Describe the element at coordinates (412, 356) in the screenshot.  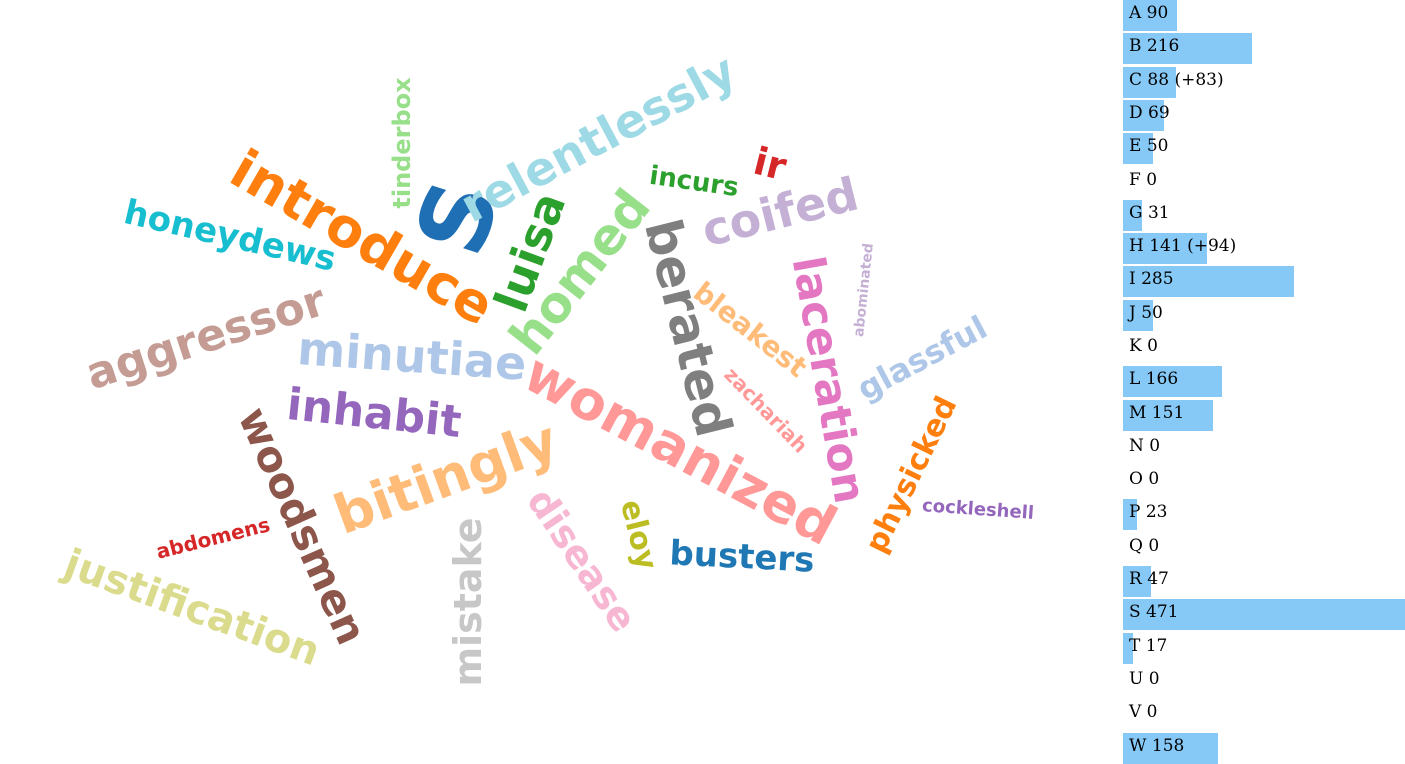
I see `word-minutiae: minutiae` at that location.